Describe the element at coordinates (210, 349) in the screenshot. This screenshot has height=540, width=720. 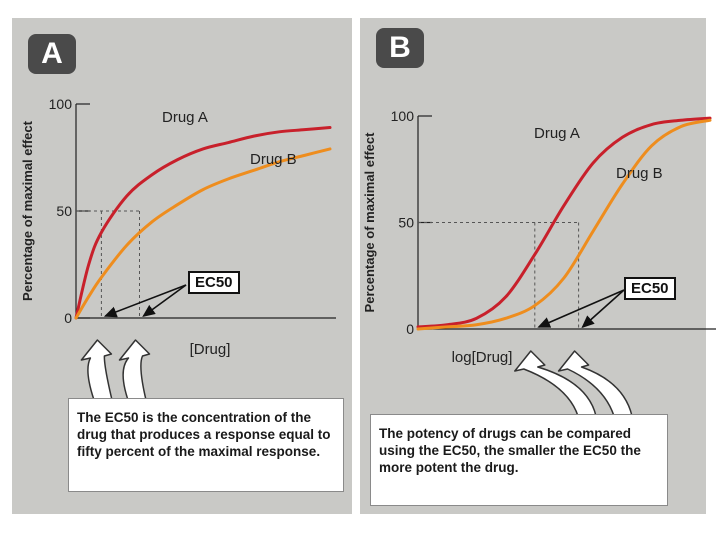
I see `x-axis-label: [Drug]` at that location.